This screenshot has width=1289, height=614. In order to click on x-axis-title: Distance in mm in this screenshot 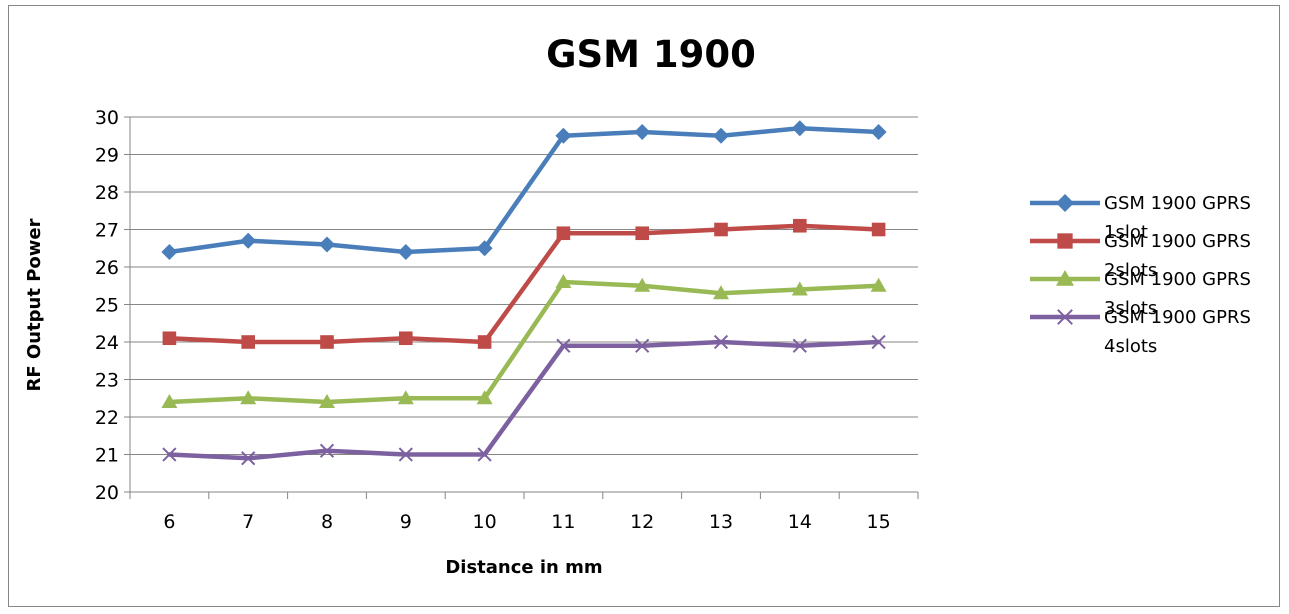, I will do `click(523, 567)`.